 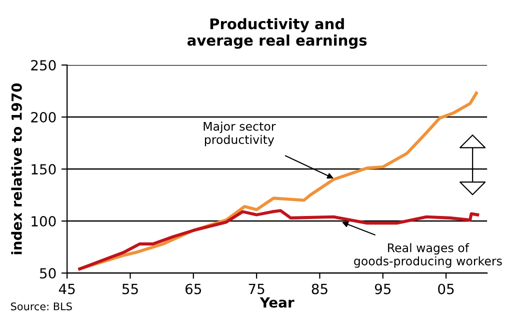 What do you see at coordinates (382, 289) in the screenshot?
I see `x-tick-label: 95` at bounding box center [382, 289].